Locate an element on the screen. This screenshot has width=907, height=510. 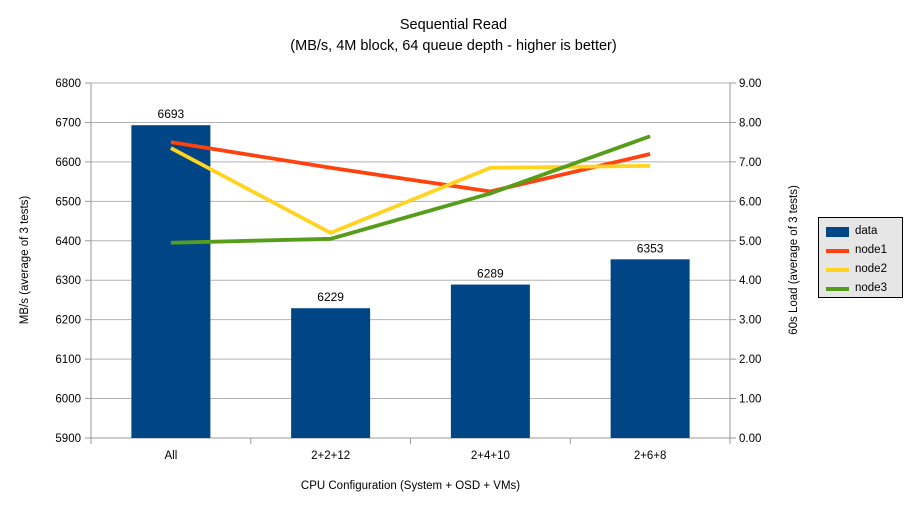
x-tick-label: 2+4+10 is located at coordinates (490, 456).